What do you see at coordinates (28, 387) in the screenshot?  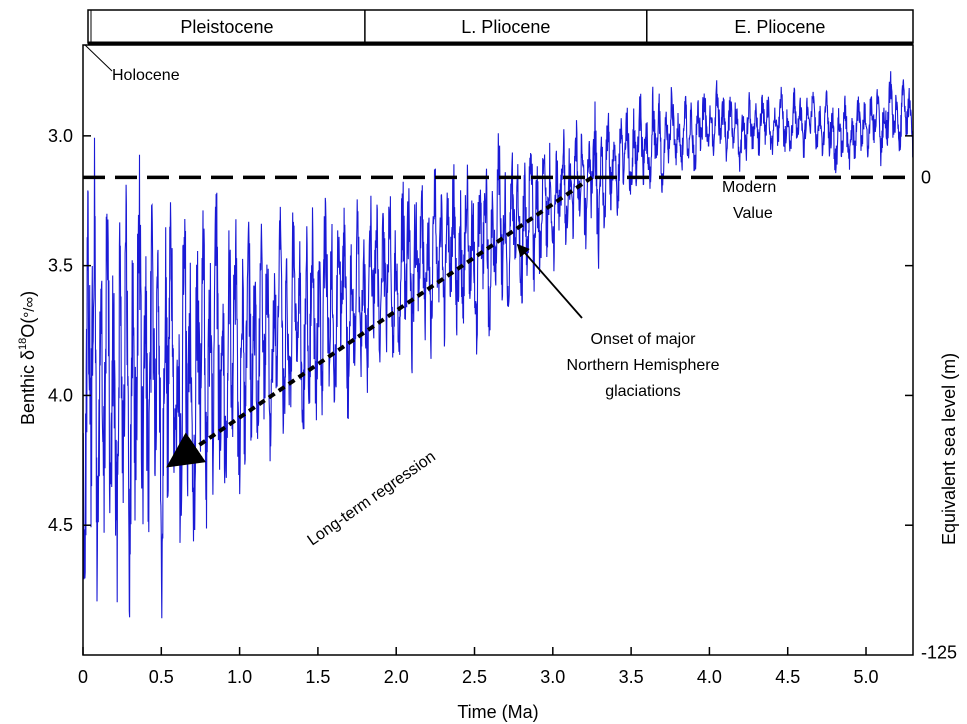 I see `y-axis-title-prefix: Benthic δ` at bounding box center [28, 387].